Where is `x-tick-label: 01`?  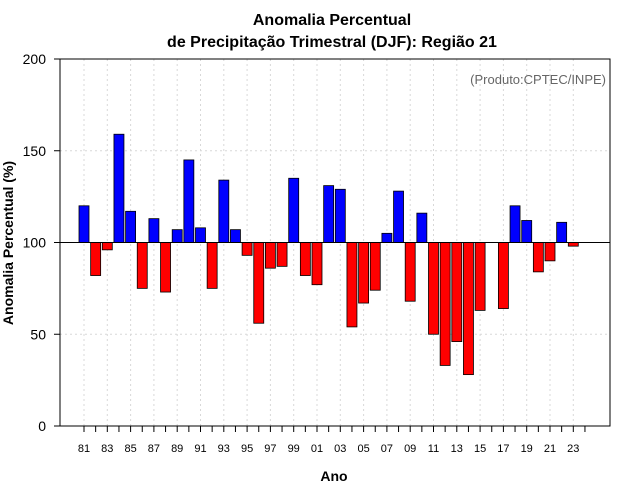
x-tick-label: 01 is located at coordinates (317, 449).